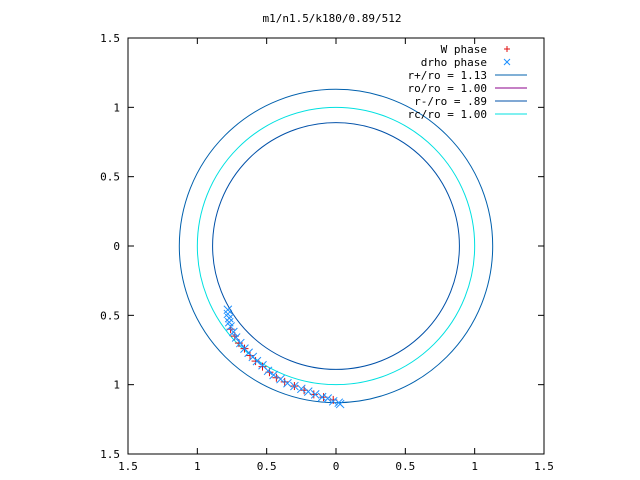  I want to click on legend-label: r+/ro = 1.13, so click(447, 75).